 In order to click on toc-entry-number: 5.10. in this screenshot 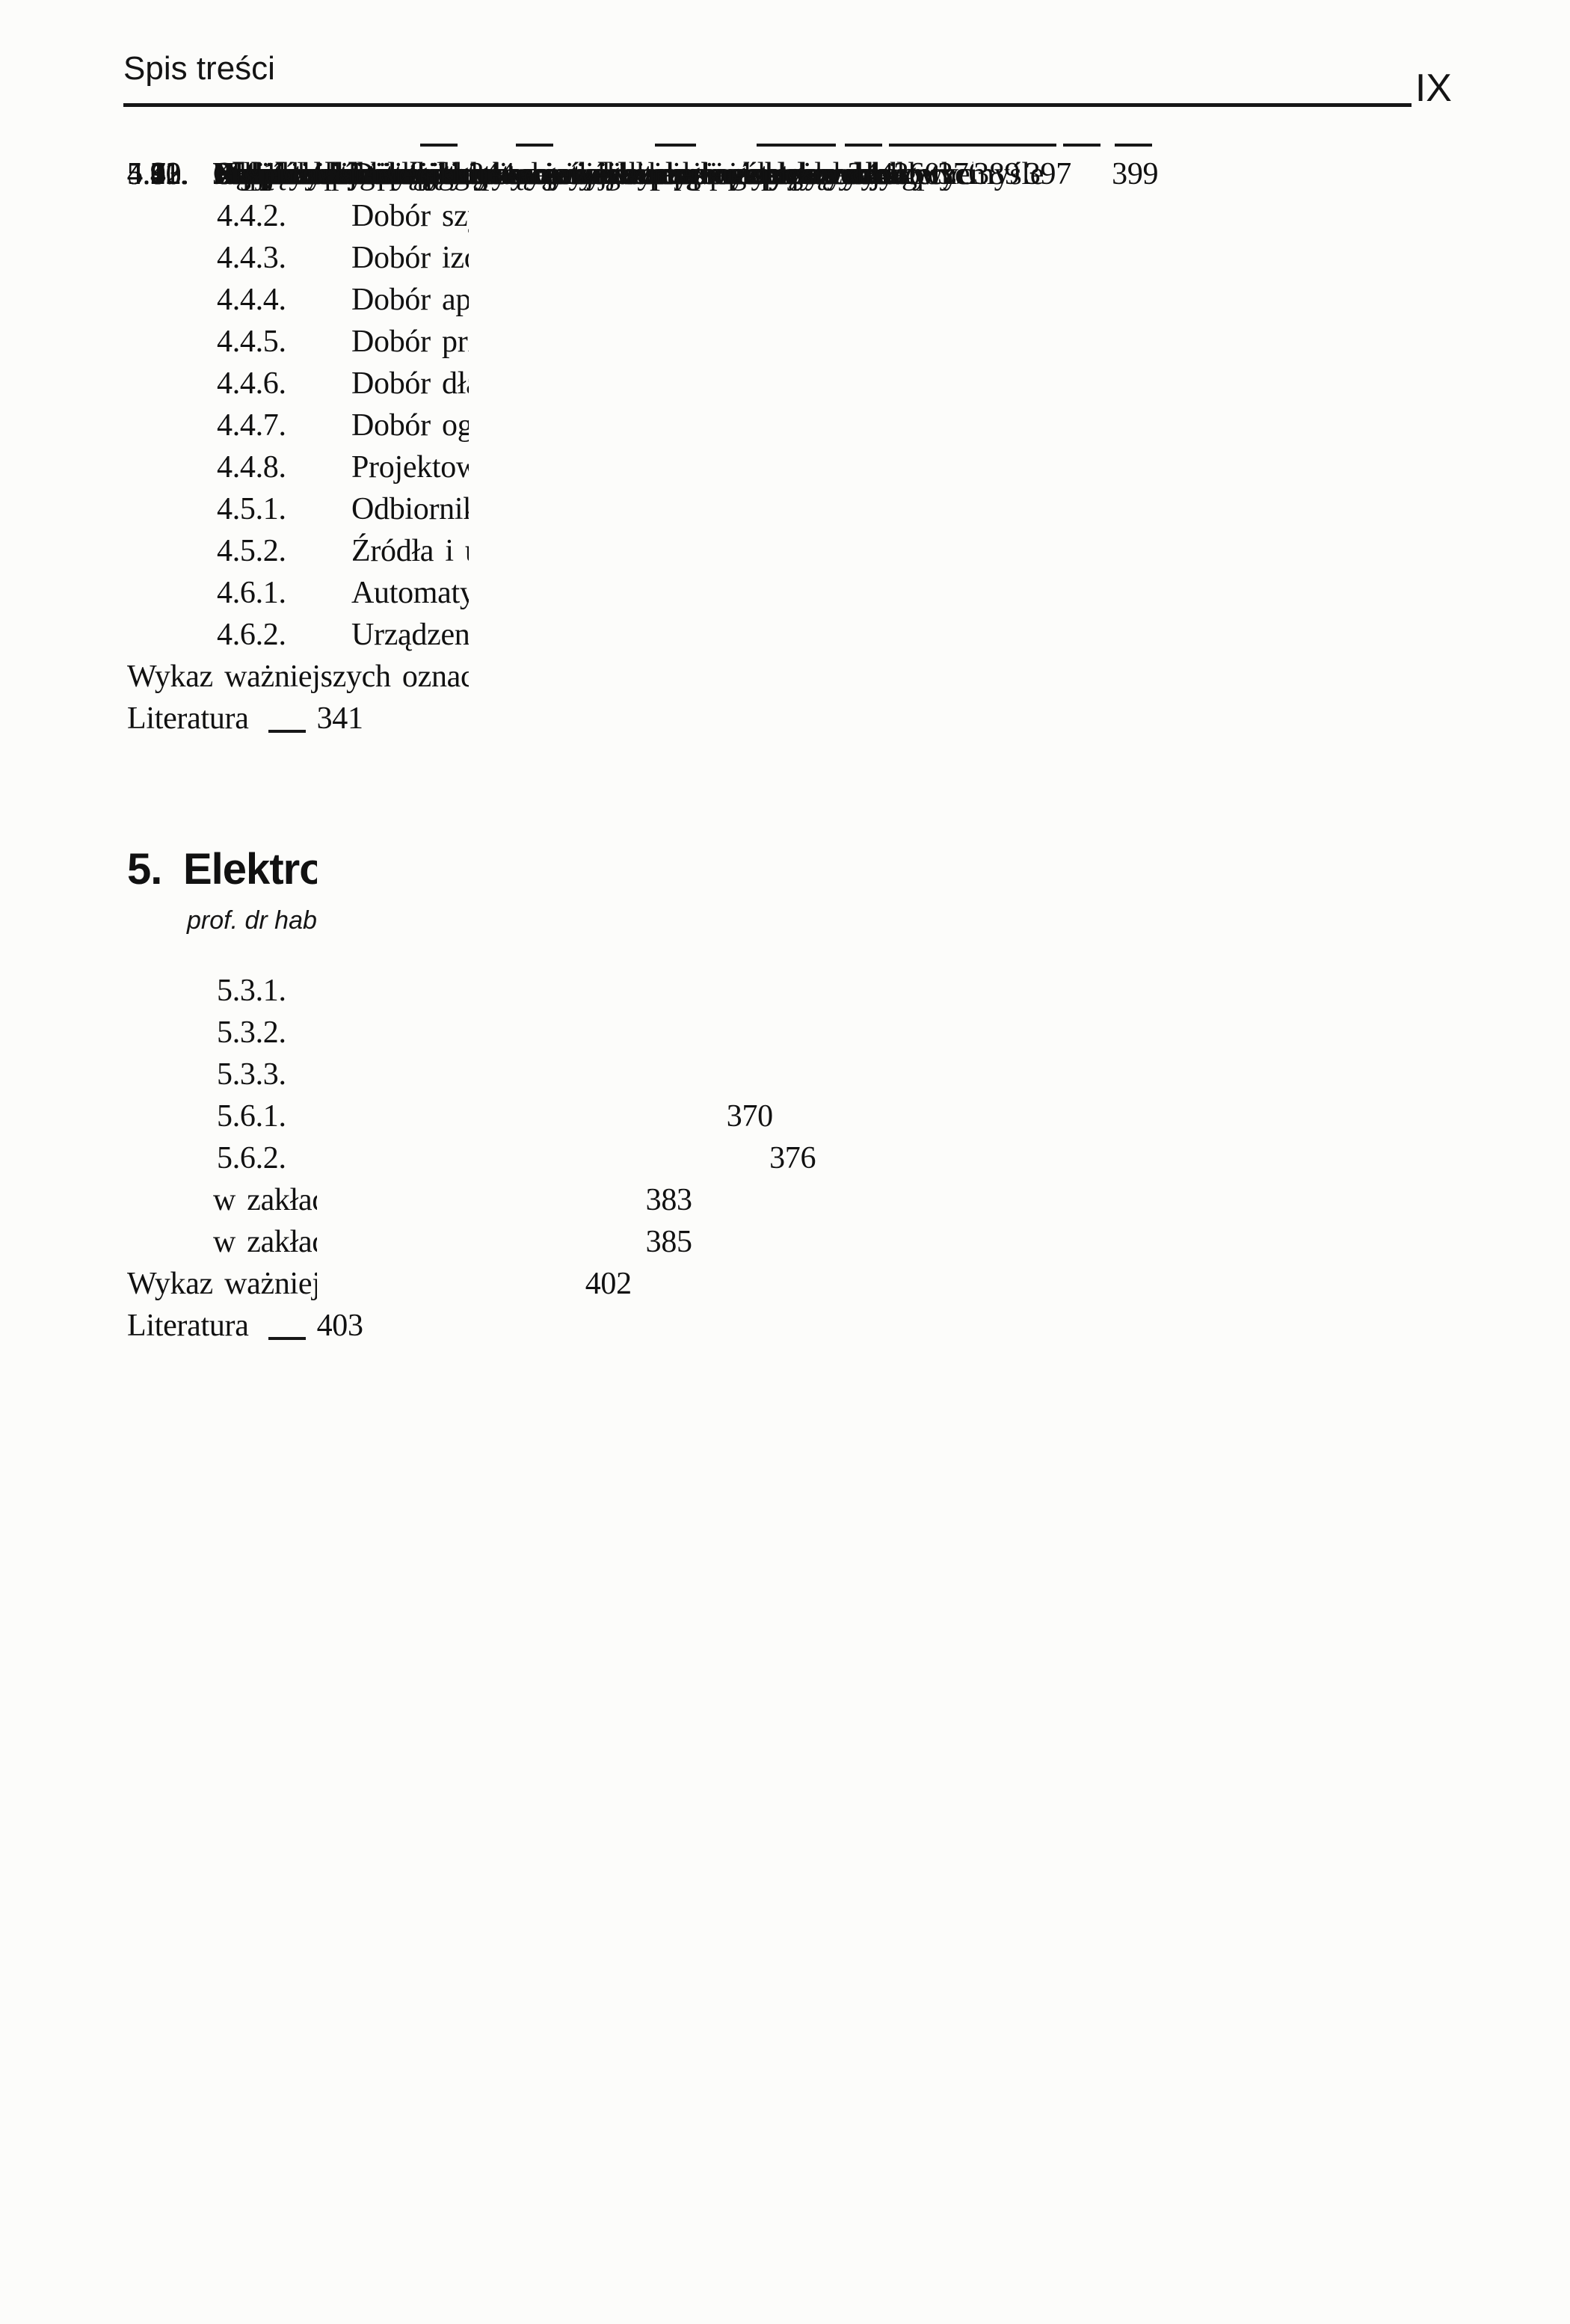, I will do `click(158, 174)`.